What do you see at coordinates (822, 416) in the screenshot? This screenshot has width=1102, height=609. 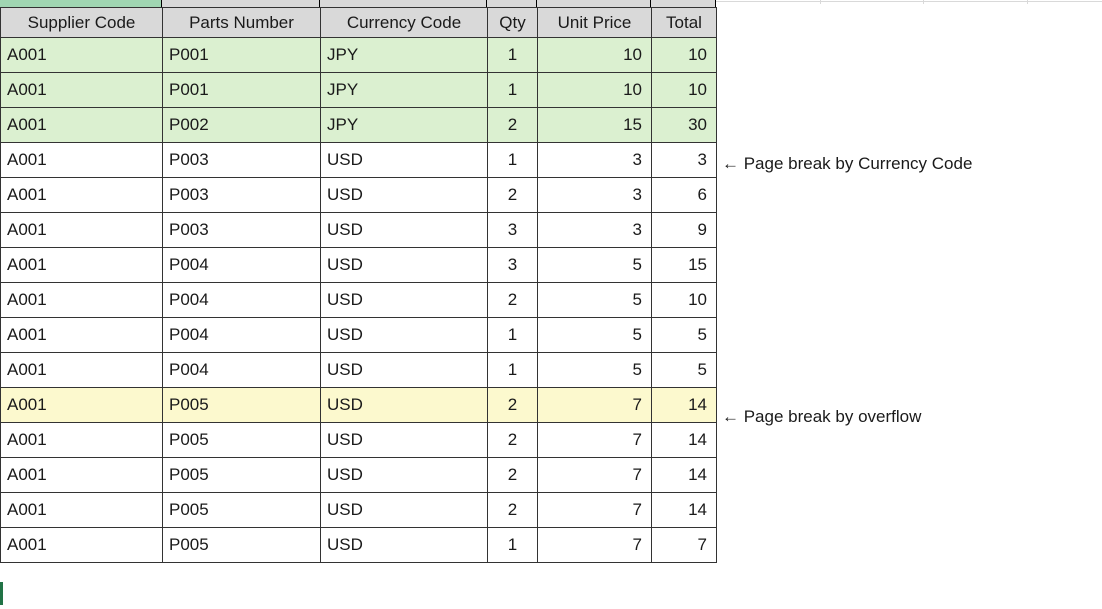 I see `annotation-page-break-overflow: ← Page break by overflow` at bounding box center [822, 416].